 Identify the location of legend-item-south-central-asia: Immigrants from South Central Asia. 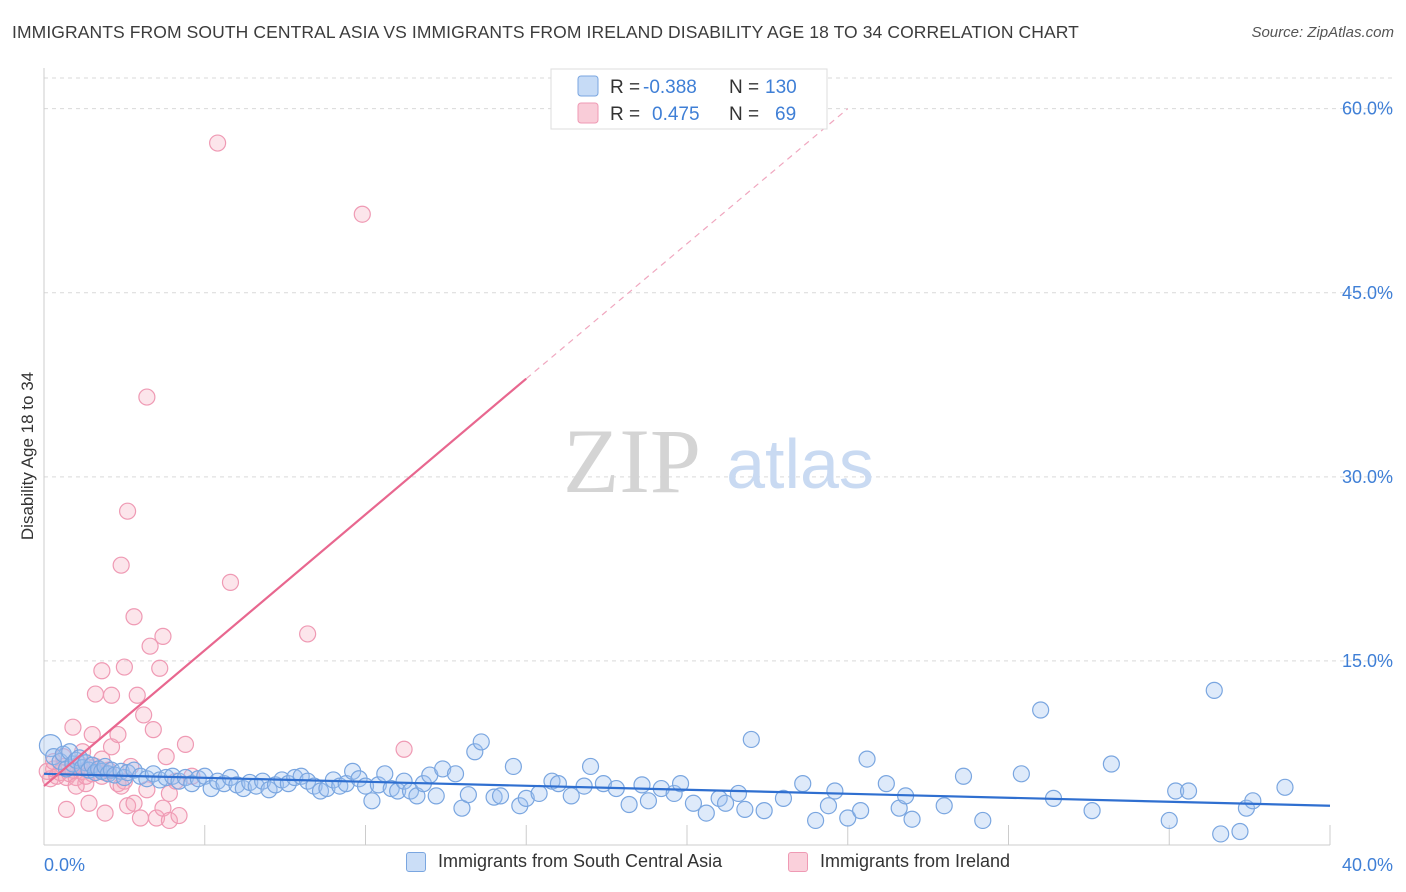
(564, 861).